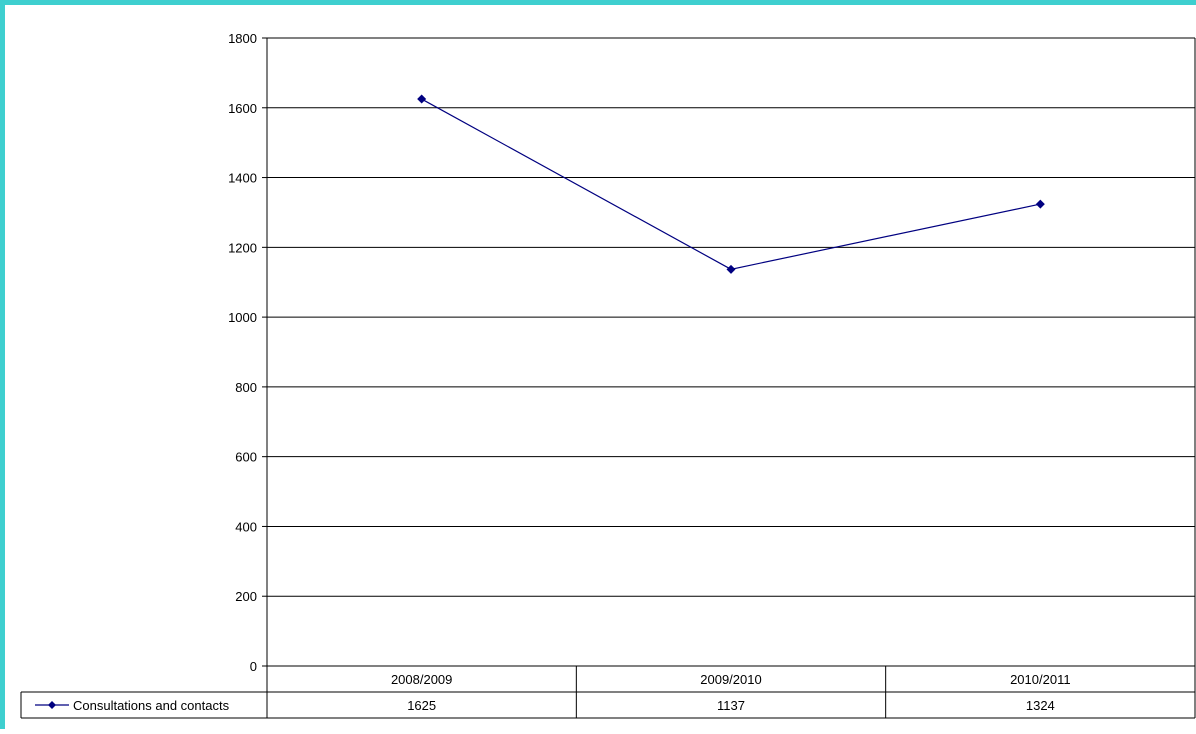 Image resolution: width=1196 pixels, height=734 pixels. Describe the element at coordinates (242, 247) in the screenshot. I see `y-tick-label: 1200` at that location.